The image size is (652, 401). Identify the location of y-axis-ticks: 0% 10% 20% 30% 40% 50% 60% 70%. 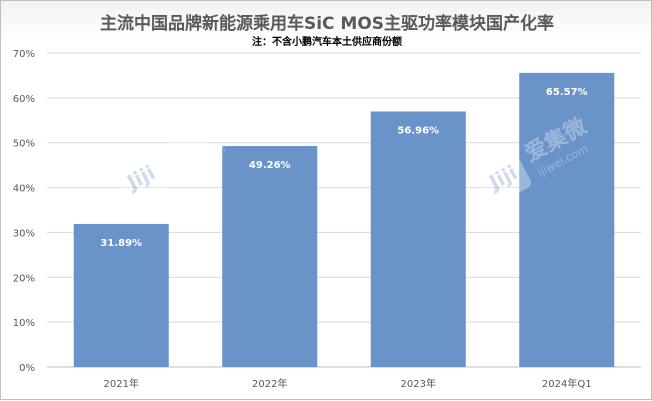
(24, 211).